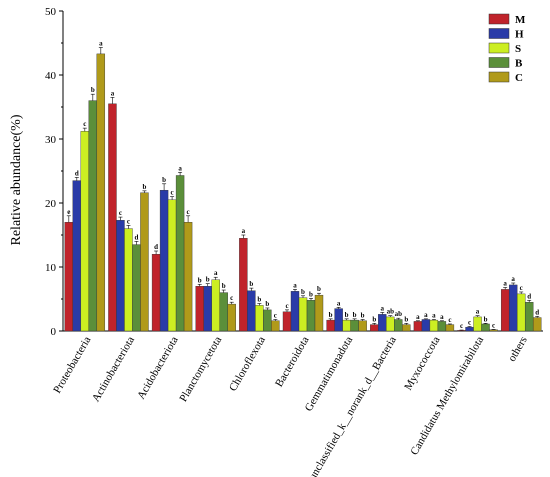  What do you see at coordinates (292, 361) in the screenshot?
I see `category-label: Bacteroidota` at bounding box center [292, 361].